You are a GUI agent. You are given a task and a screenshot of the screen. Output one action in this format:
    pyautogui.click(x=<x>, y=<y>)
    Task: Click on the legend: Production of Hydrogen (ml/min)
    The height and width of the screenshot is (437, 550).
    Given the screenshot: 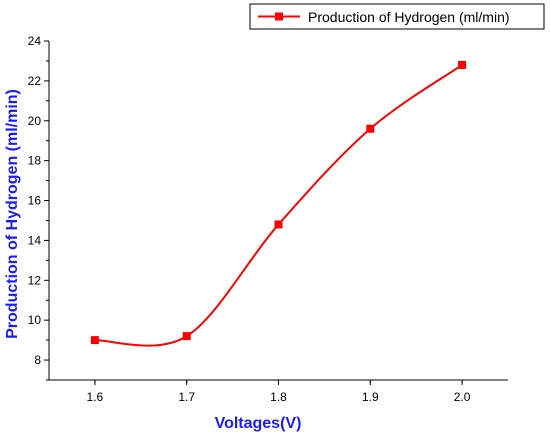 What is the action you would take?
    pyautogui.click(x=397, y=16)
    